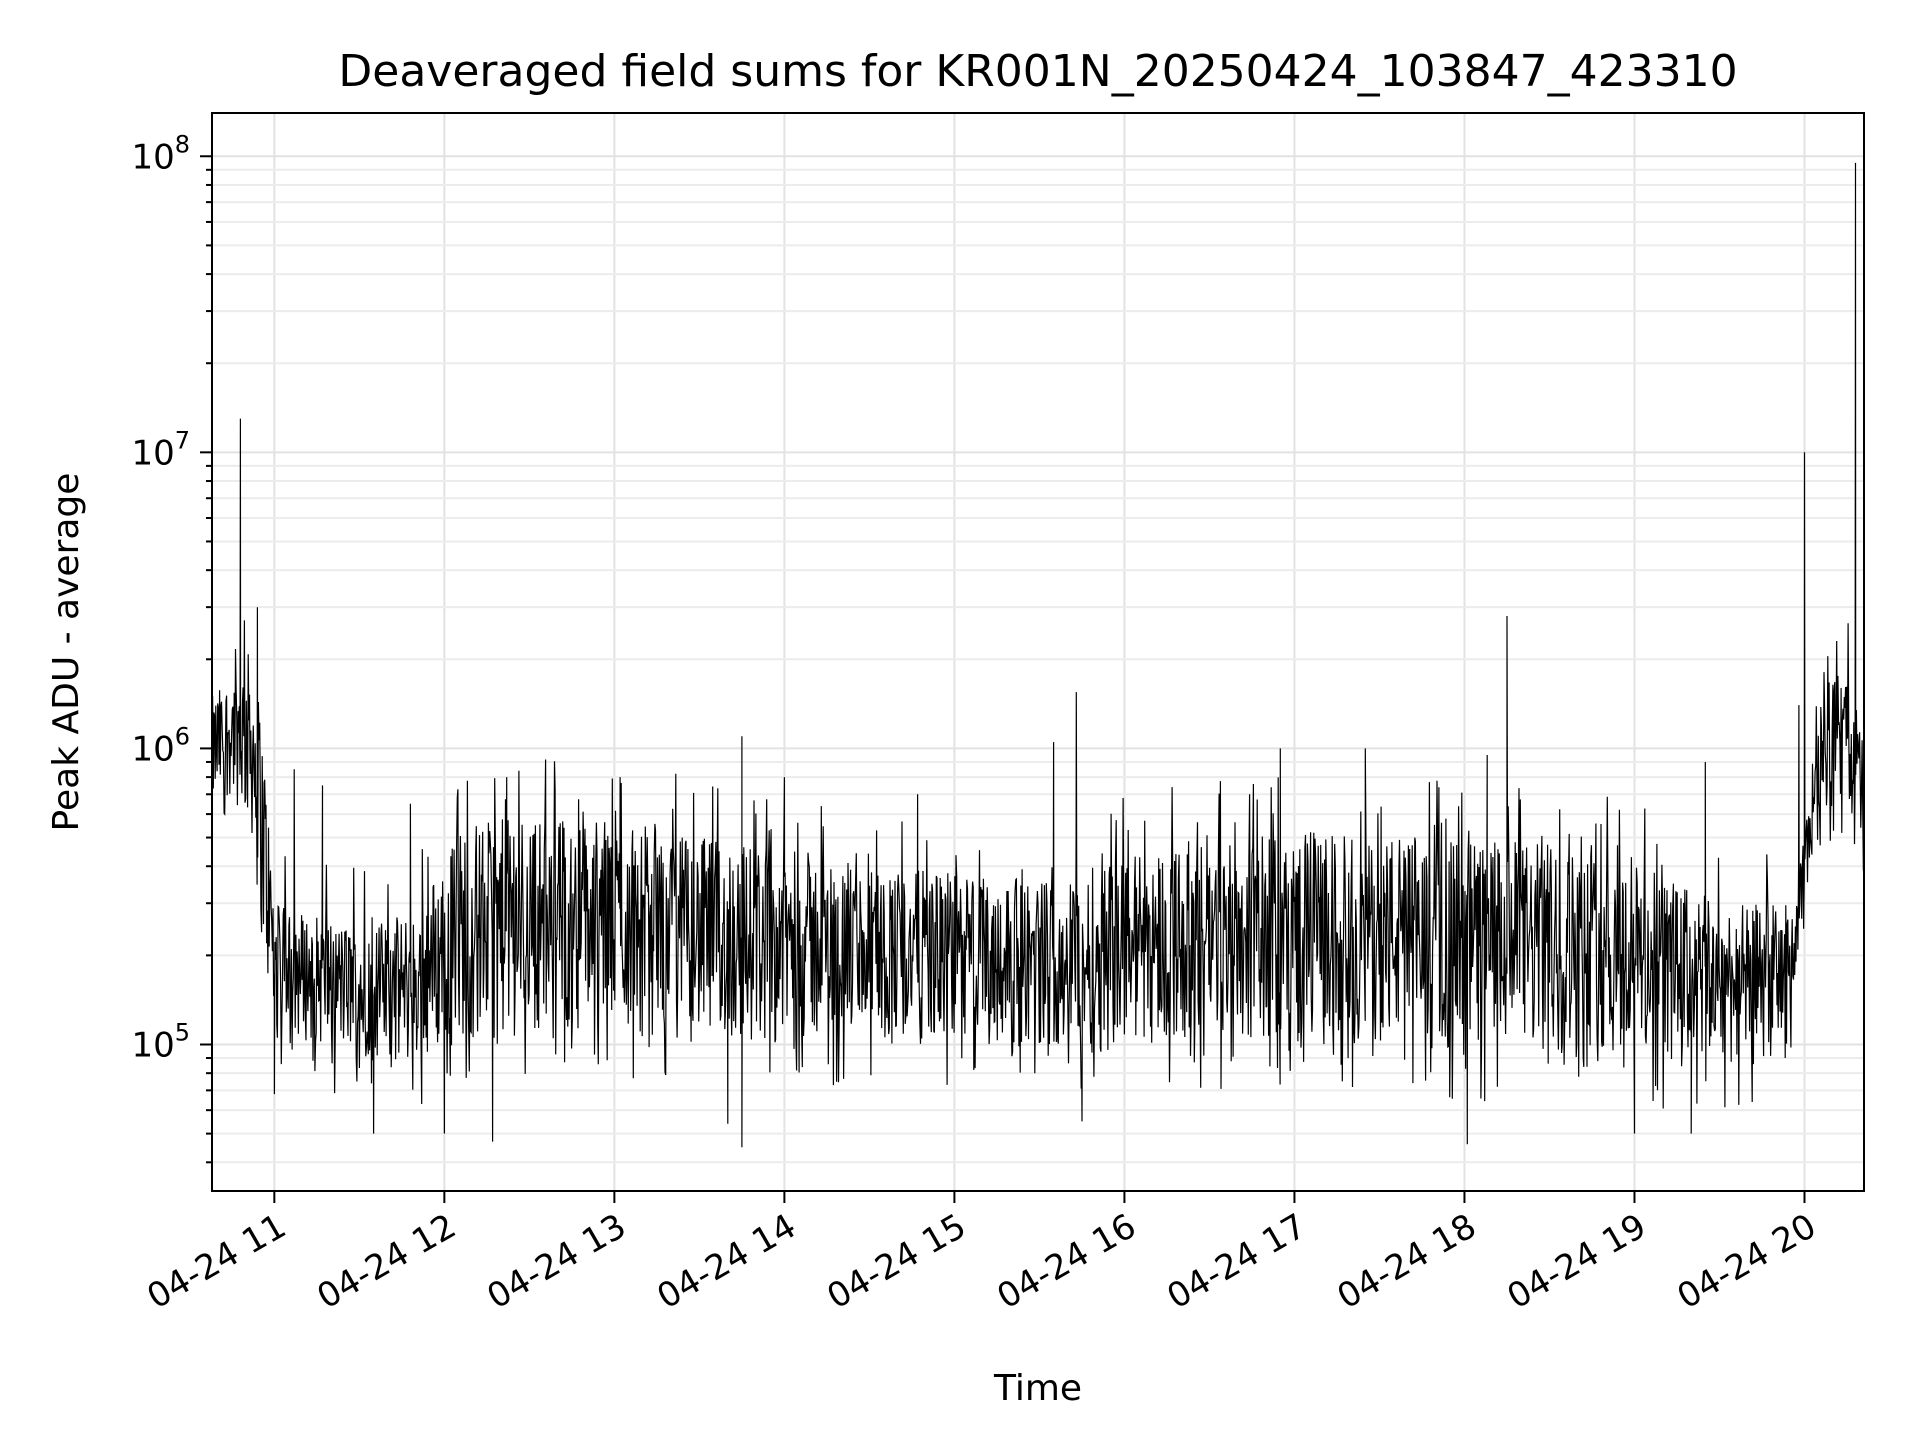 The width and height of the screenshot is (1920, 1440). Describe the element at coordinates (160, 153) in the screenshot. I see `y-tick-label: 10⁸` at that location.